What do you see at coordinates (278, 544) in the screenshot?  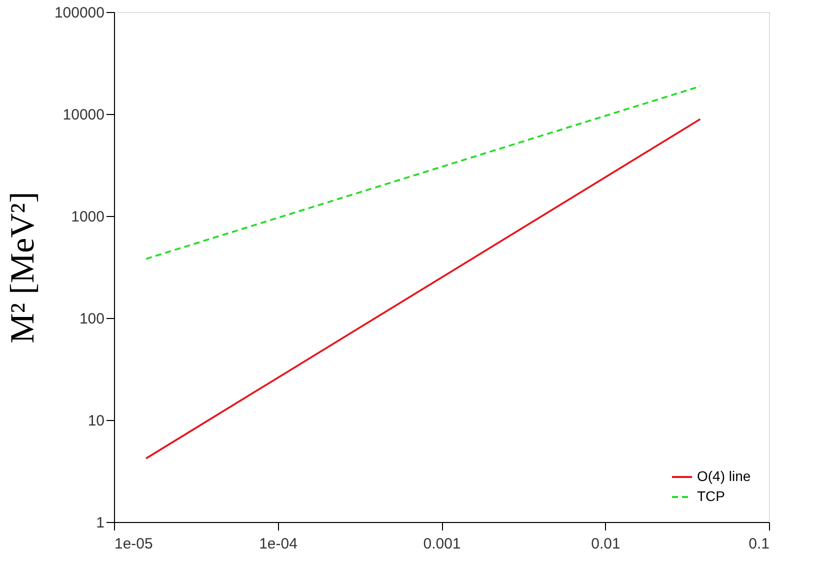 I see `x-tick-label: 1e-04` at bounding box center [278, 544].